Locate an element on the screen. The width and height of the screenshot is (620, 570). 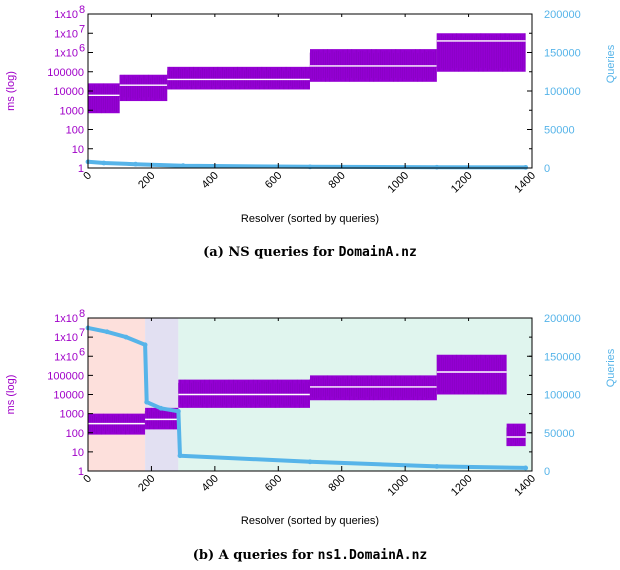
figure-caption: (a) NS queries for DomainA.nz is located at coordinates (310, 252).